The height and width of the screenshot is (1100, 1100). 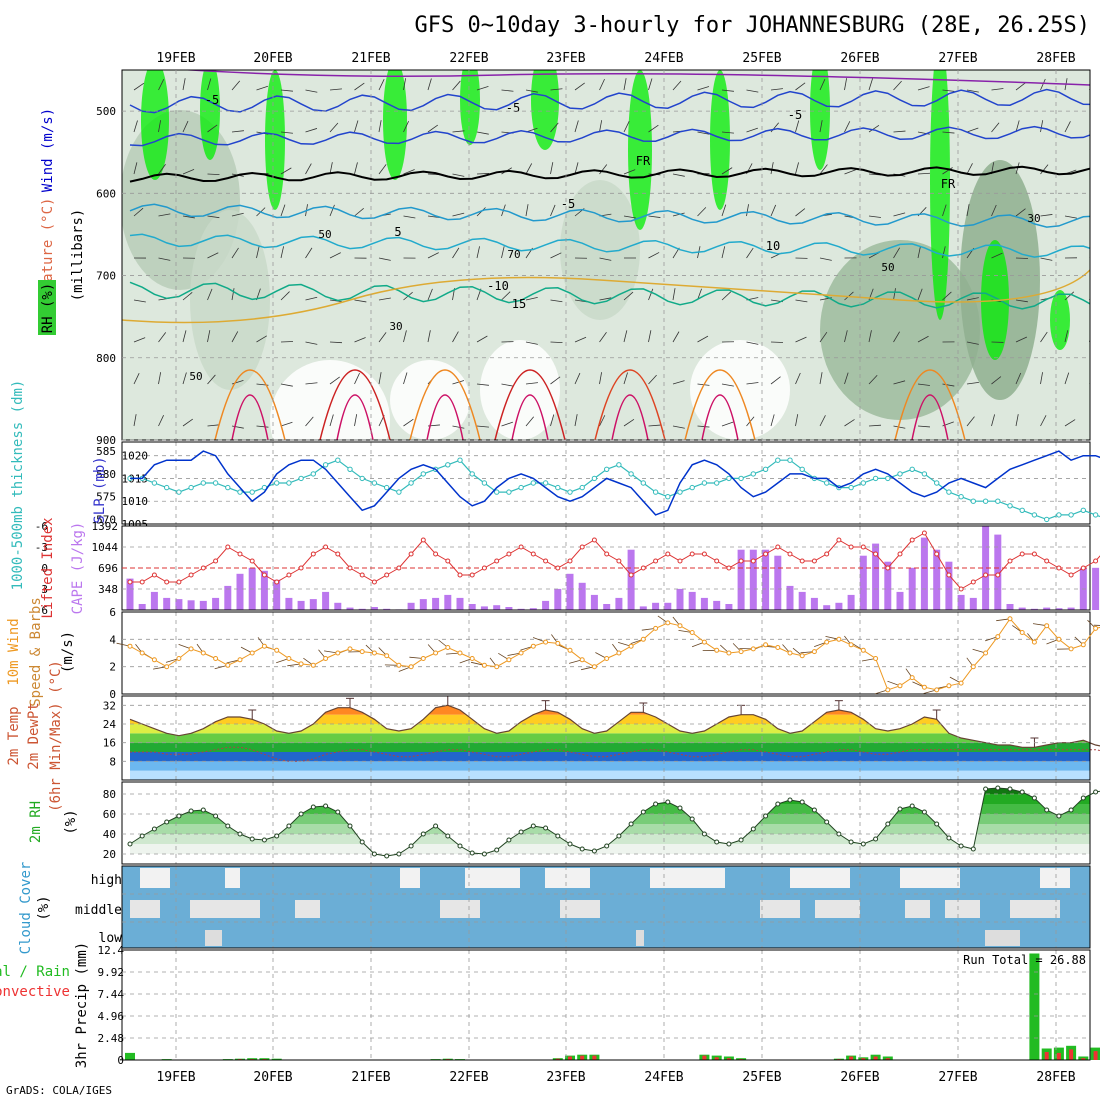 I want to click on cloud-middle, so click(x=1035, y=909).